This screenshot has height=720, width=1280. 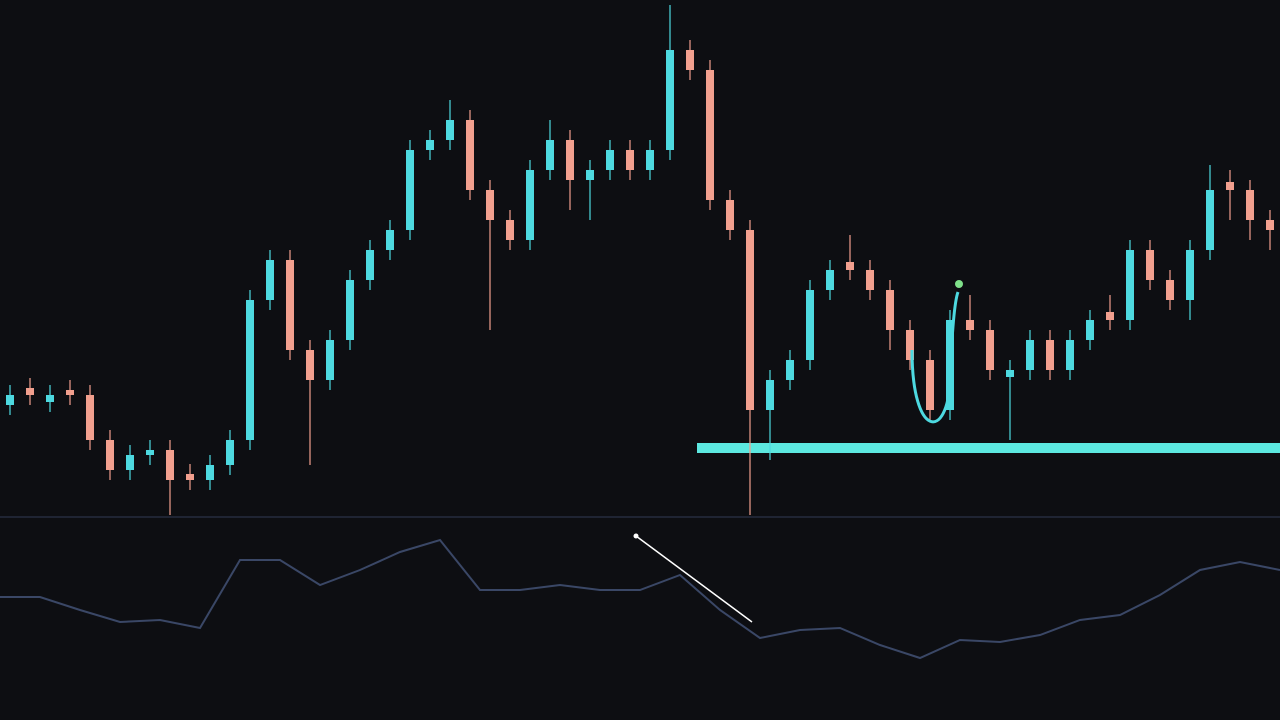 I want to click on annotation-dot, so click(x=636, y=536).